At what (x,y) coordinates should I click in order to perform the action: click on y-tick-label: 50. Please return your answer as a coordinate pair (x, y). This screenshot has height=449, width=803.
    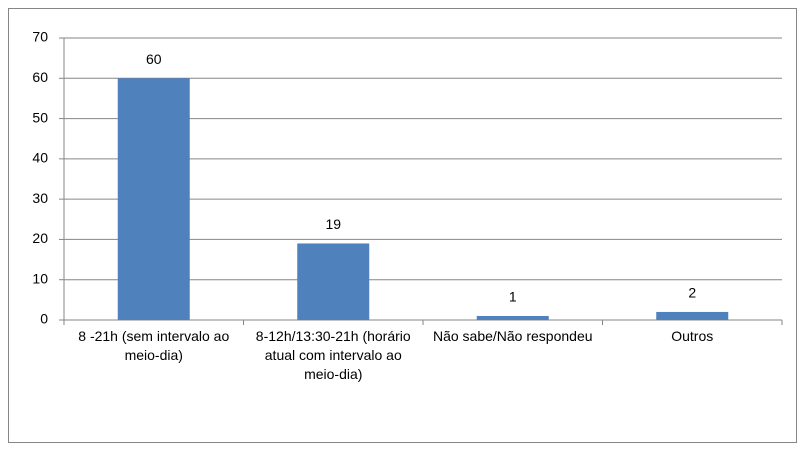
    Looking at the image, I should click on (40, 117).